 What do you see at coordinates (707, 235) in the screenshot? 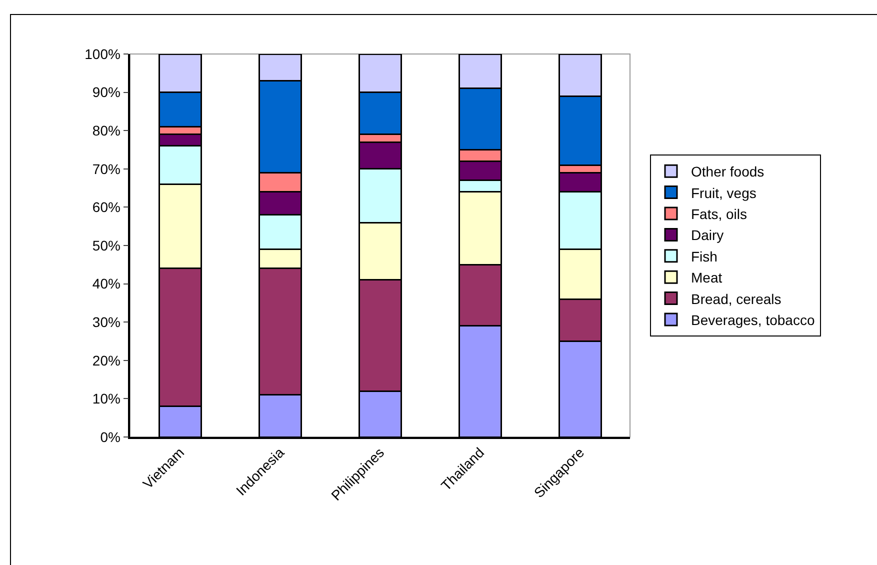
I see `legend-label: Dairy` at bounding box center [707, 235].